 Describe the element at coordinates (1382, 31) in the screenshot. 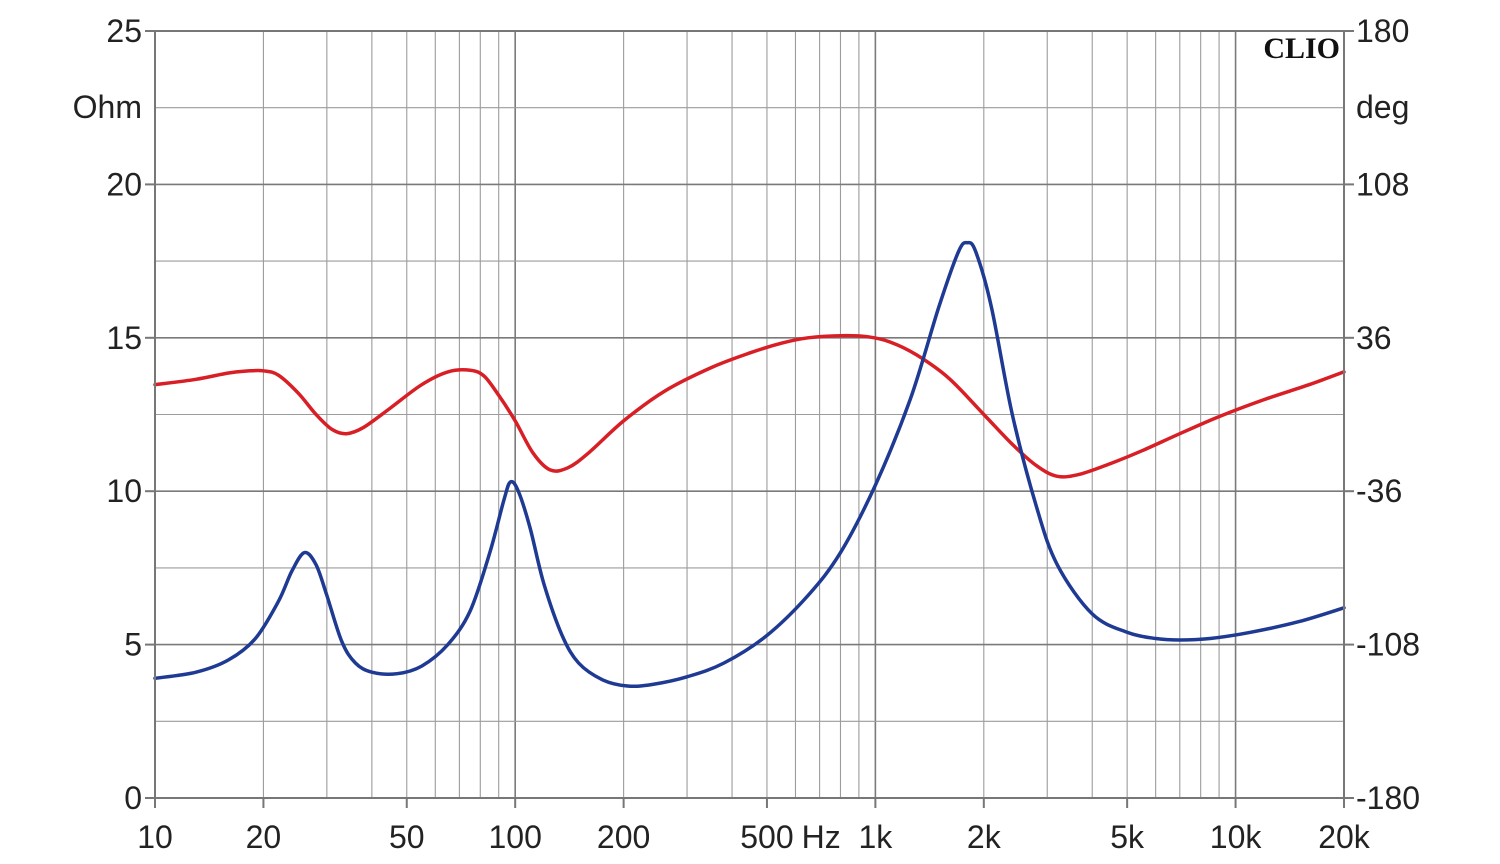

I see `y-right-tick-label: 180` at that location.